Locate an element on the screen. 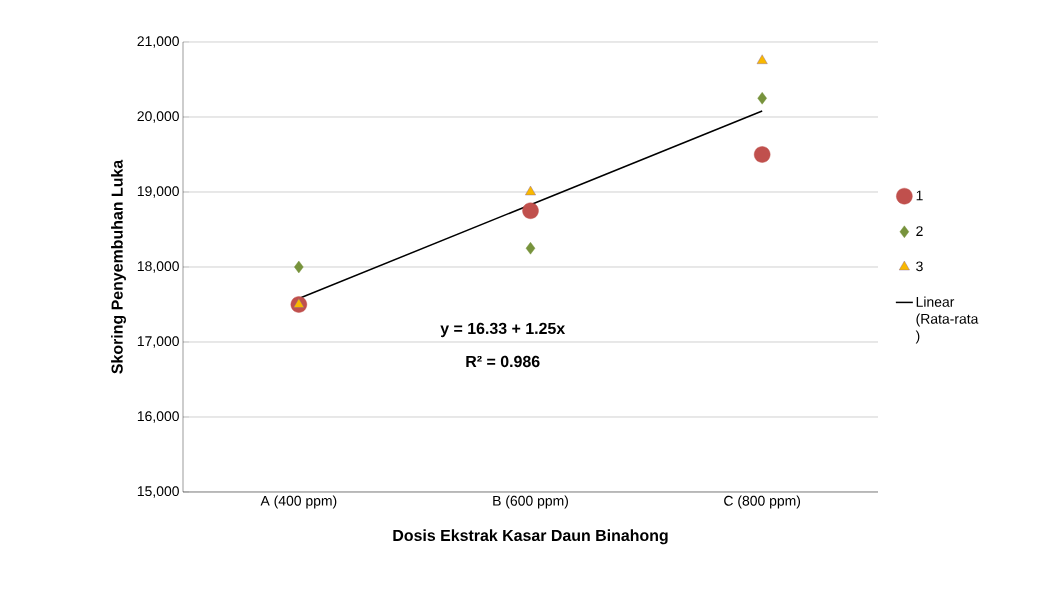 The image size is (1062, 608). y-tick-label: 16,000 is located at coordinates (158, 417).